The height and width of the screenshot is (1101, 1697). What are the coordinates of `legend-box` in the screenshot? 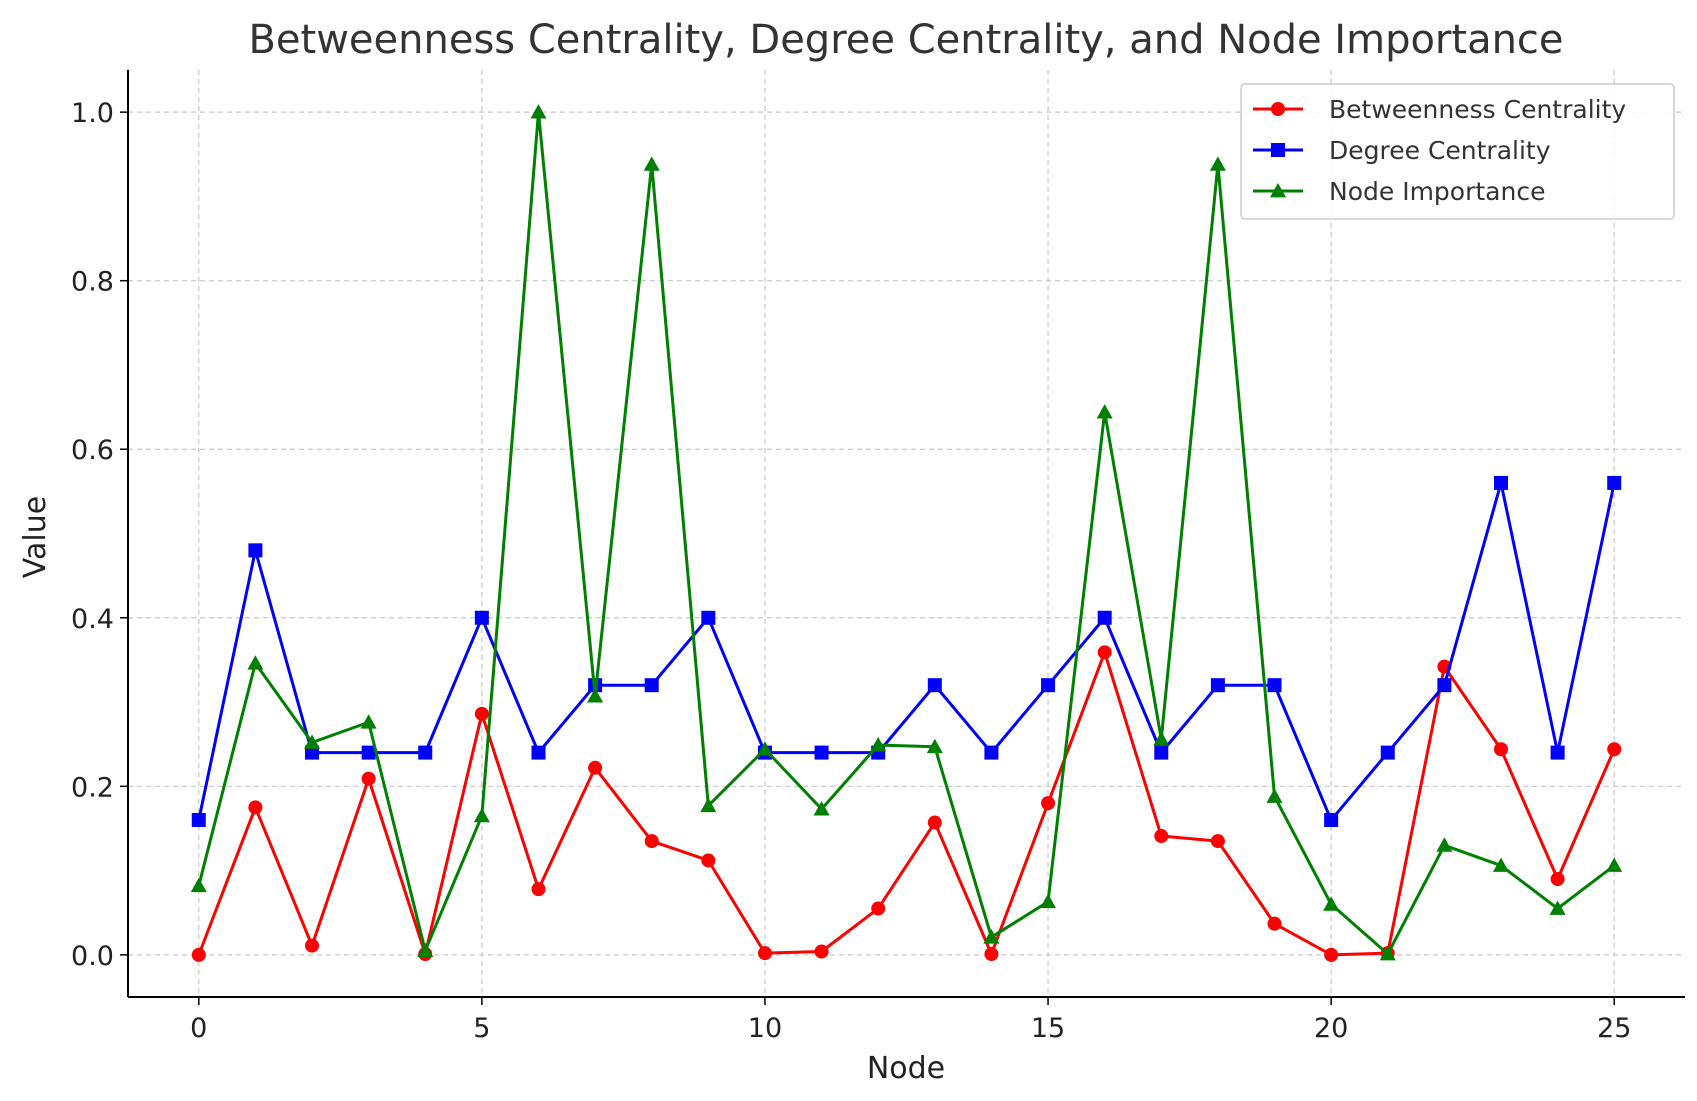 It's located at (1457, 151).